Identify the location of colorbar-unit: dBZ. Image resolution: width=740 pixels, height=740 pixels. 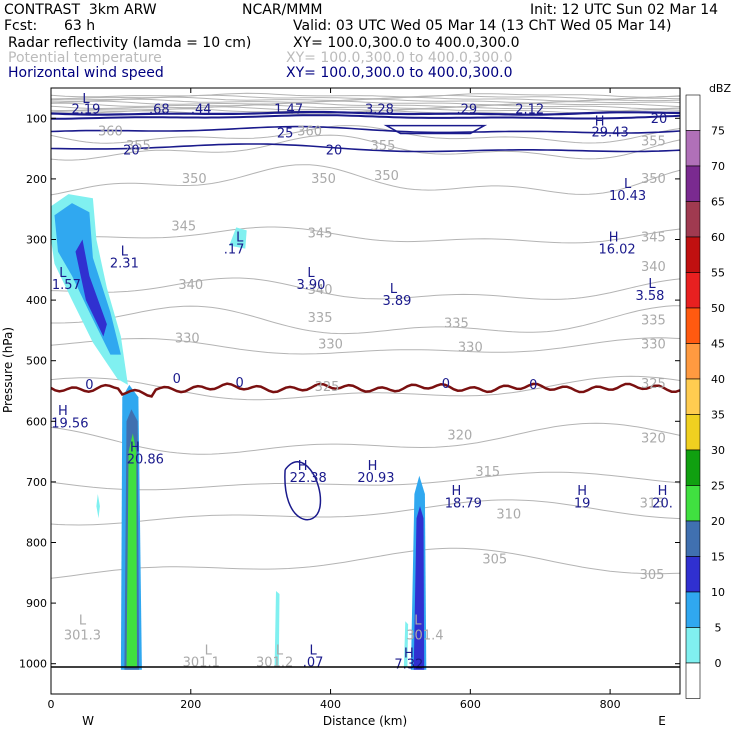
(720, 88).